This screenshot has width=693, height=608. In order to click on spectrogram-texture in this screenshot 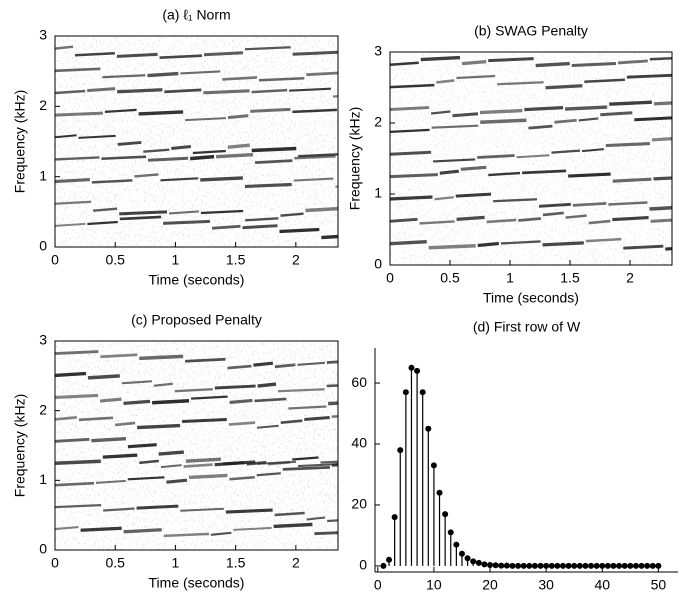, I will do `click(196, 445)`.